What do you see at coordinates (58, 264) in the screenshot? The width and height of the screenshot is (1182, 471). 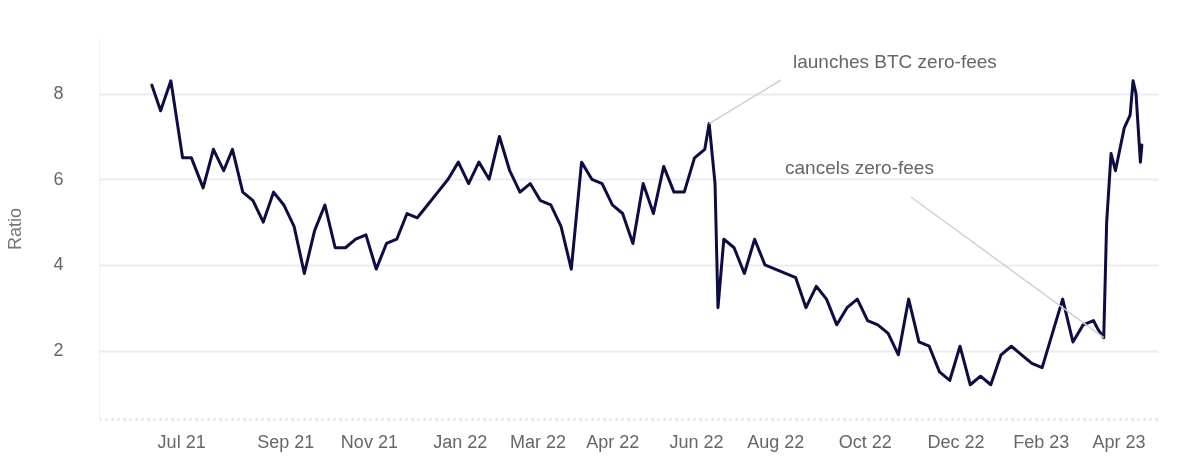 I see `y-tick-label: 4` at bounding box center [58, 264].